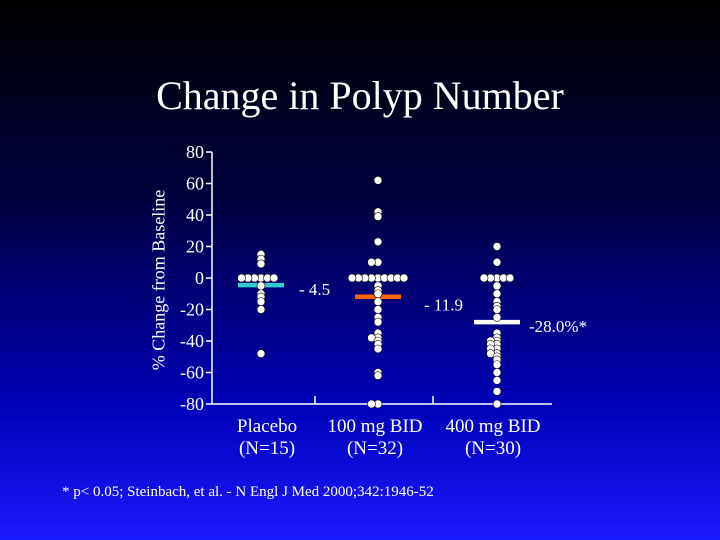 The image size is (720, 540). What do you see at coordinates (558, 326) in the screenshot?
I see `median-label: -28.0%*` at bounding box center [558, 326].